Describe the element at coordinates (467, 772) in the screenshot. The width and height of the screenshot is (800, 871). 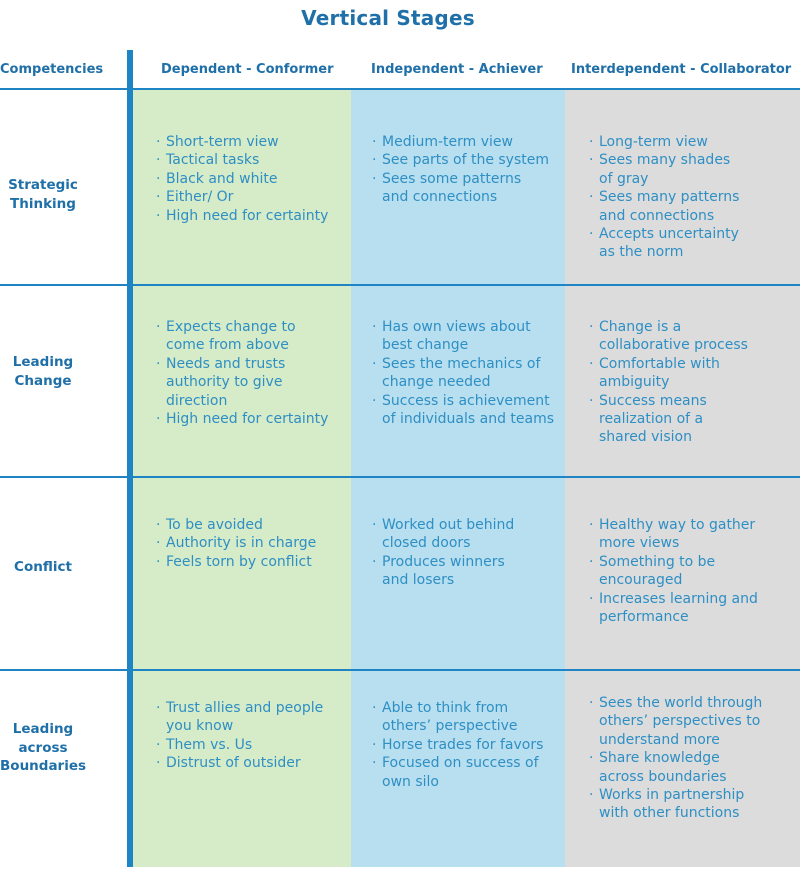
I see `list-item: Focused on success of own silo` at that location.